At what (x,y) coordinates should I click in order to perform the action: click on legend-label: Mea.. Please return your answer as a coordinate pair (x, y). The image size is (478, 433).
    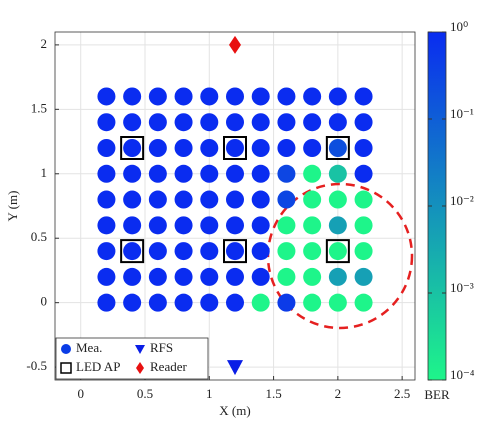
    Looking at the image, I should click on (89, 347).